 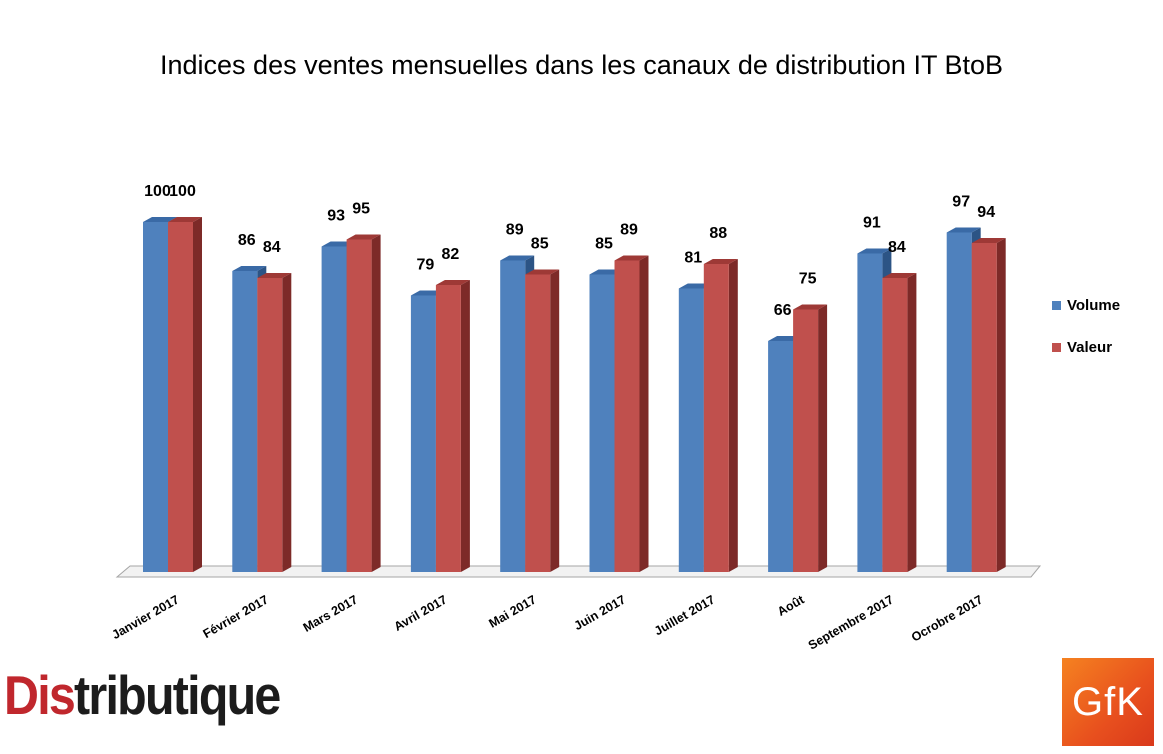 I want to click on value-label-volume-8: 91, so click(x=872, y=223).